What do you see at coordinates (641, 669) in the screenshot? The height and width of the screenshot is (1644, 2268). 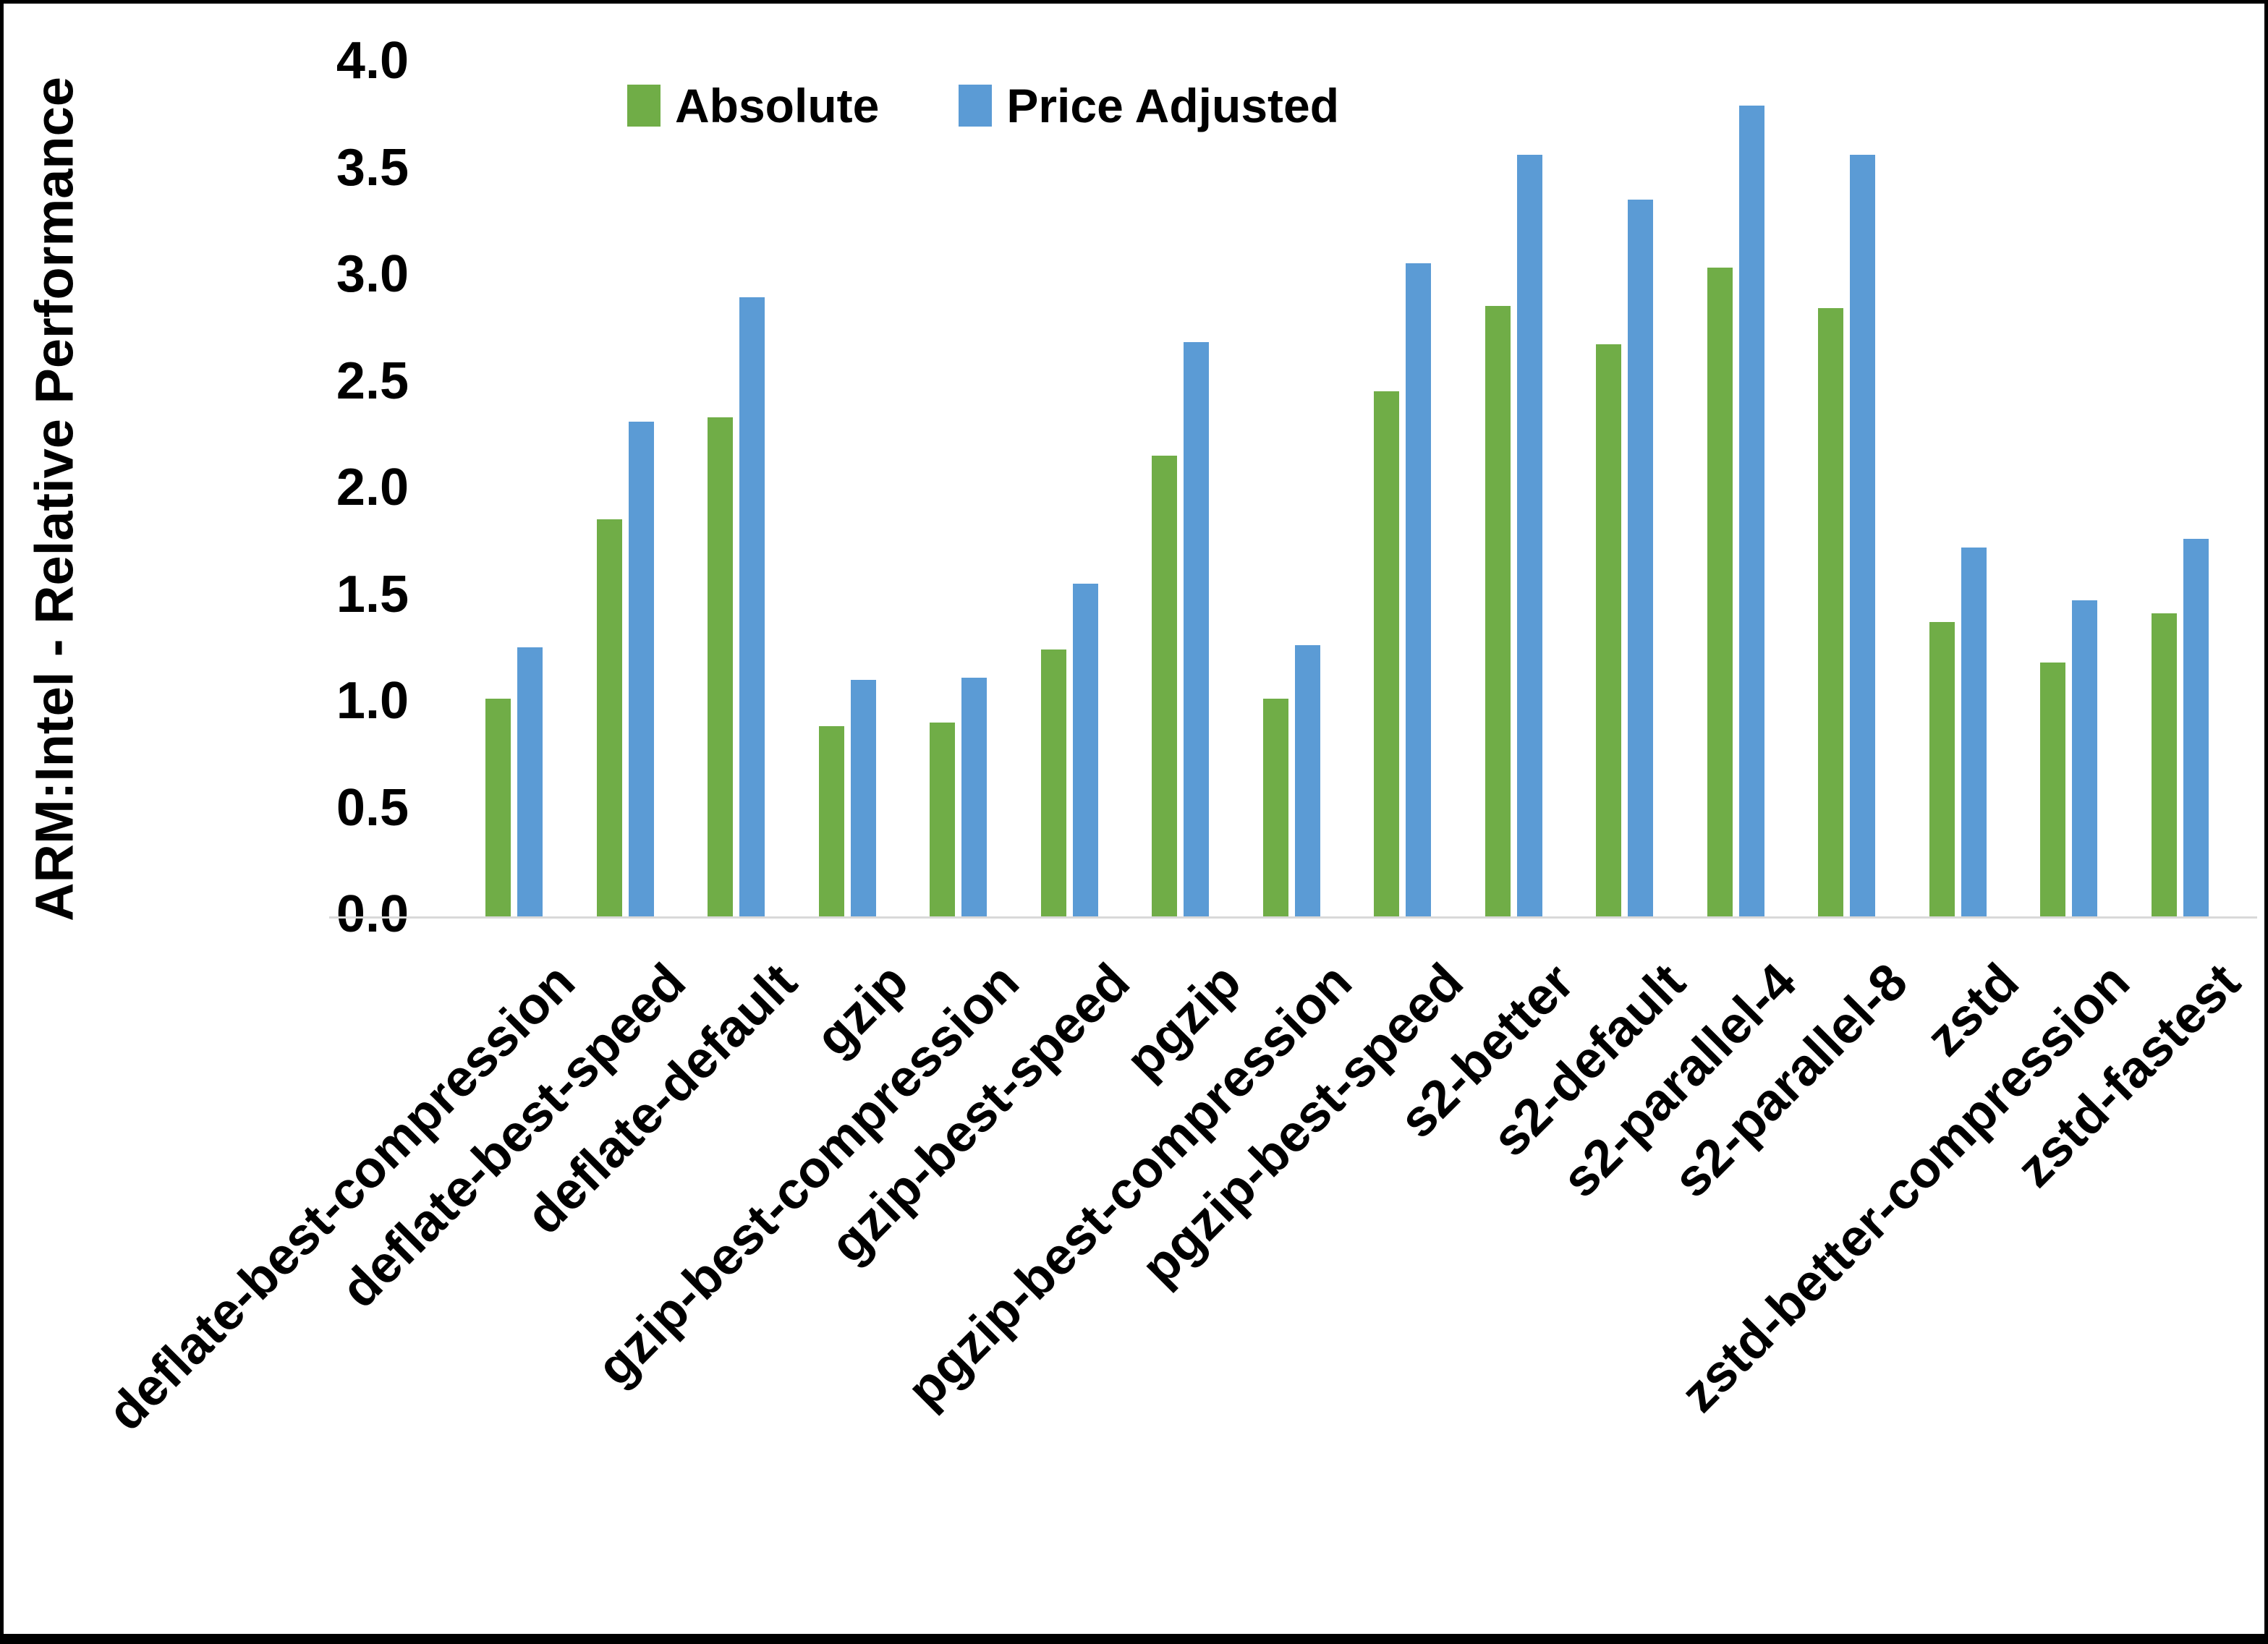 I see `bar-price-adjusted-deflate-best-speed` at bounding box center [641, 669].